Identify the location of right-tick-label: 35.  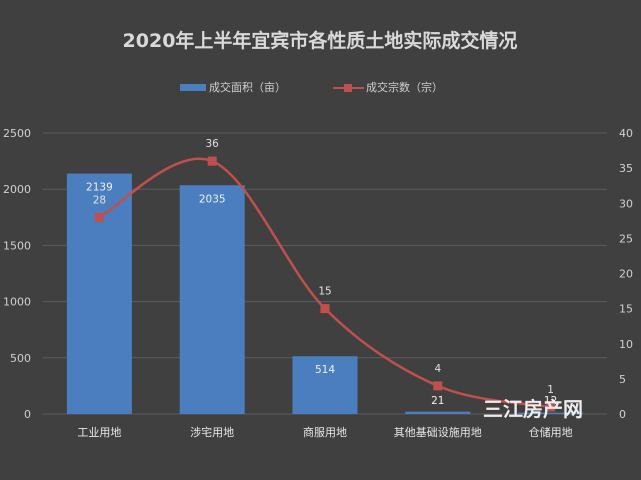
(626, 168).